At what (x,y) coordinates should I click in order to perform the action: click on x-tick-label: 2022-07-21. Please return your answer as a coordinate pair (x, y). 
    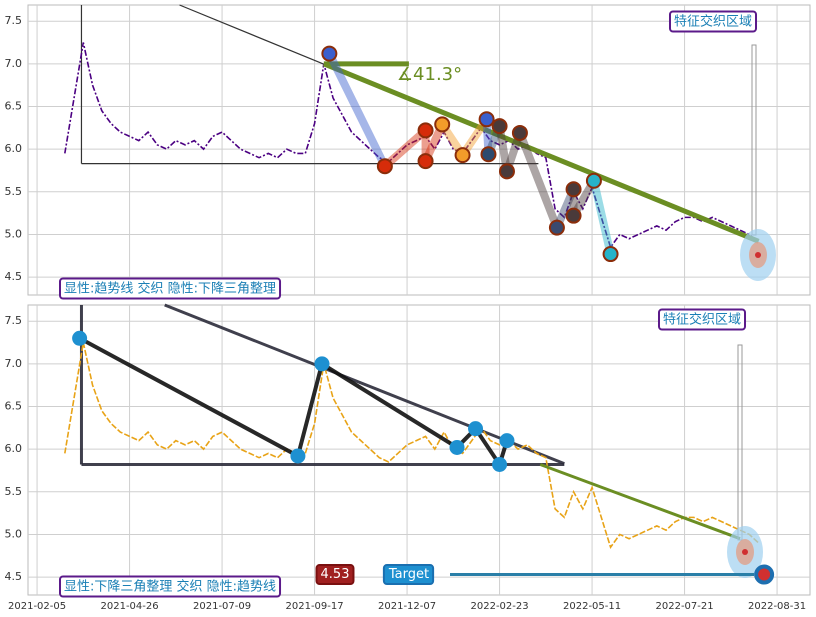
    Looking at the image, I should click on (685, 606).